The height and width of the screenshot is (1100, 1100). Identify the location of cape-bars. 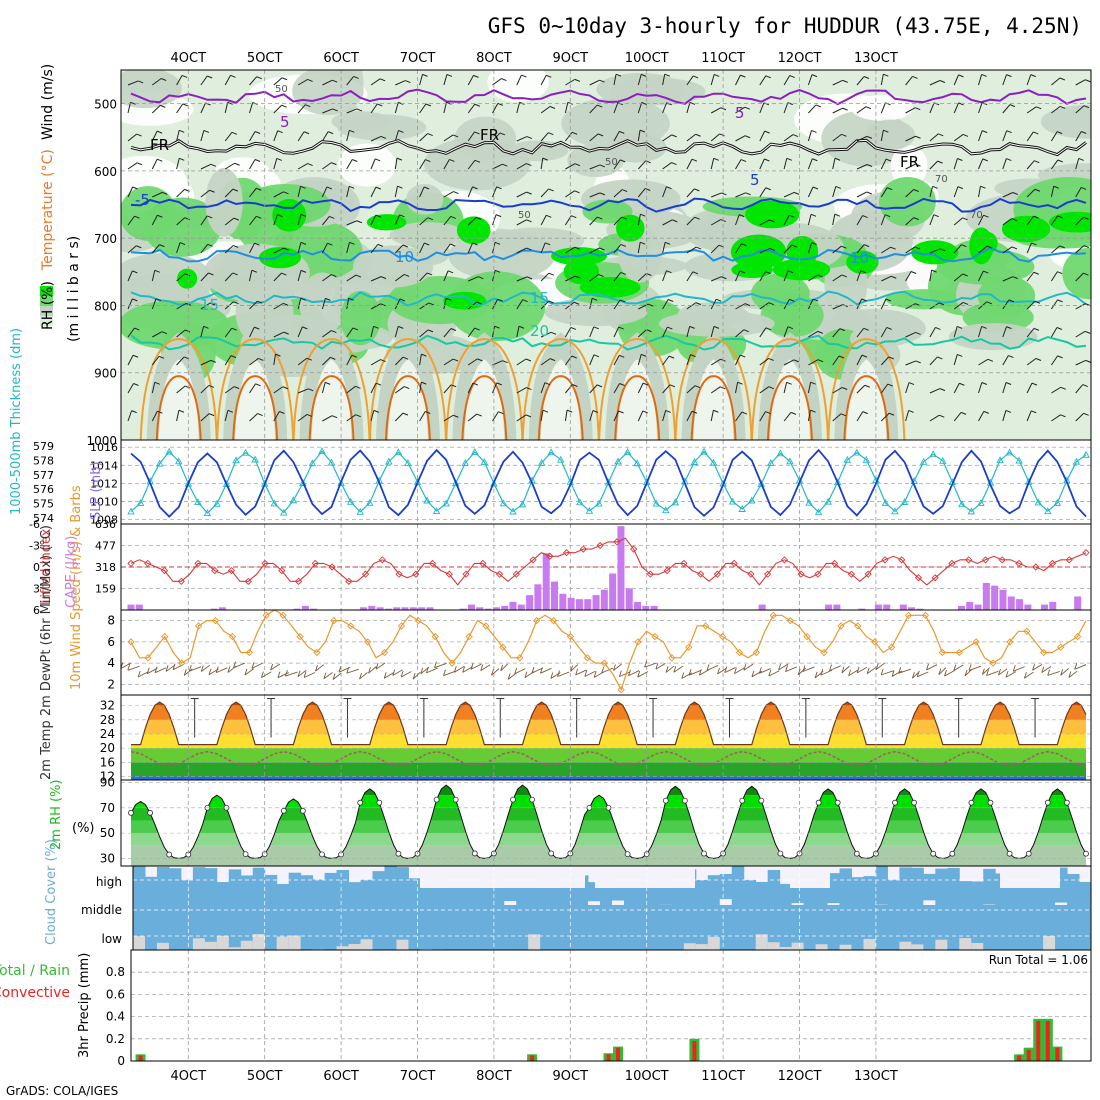
(604, 568).